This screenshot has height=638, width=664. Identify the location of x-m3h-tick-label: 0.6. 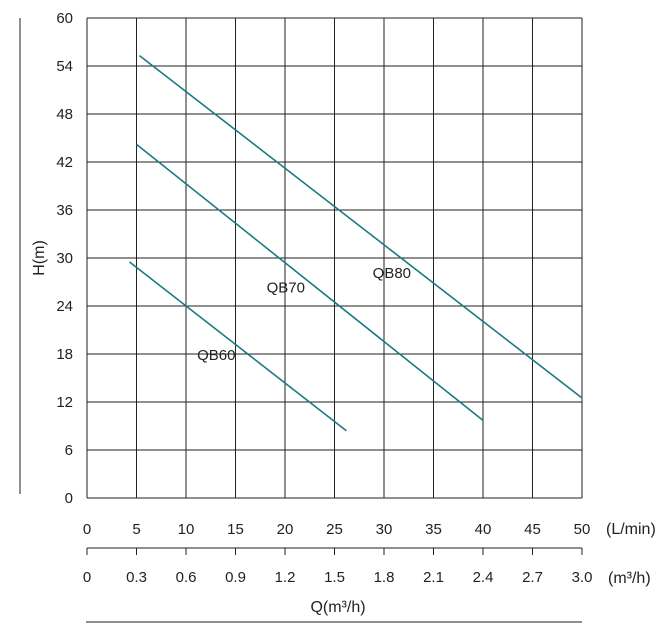
(186, 577).